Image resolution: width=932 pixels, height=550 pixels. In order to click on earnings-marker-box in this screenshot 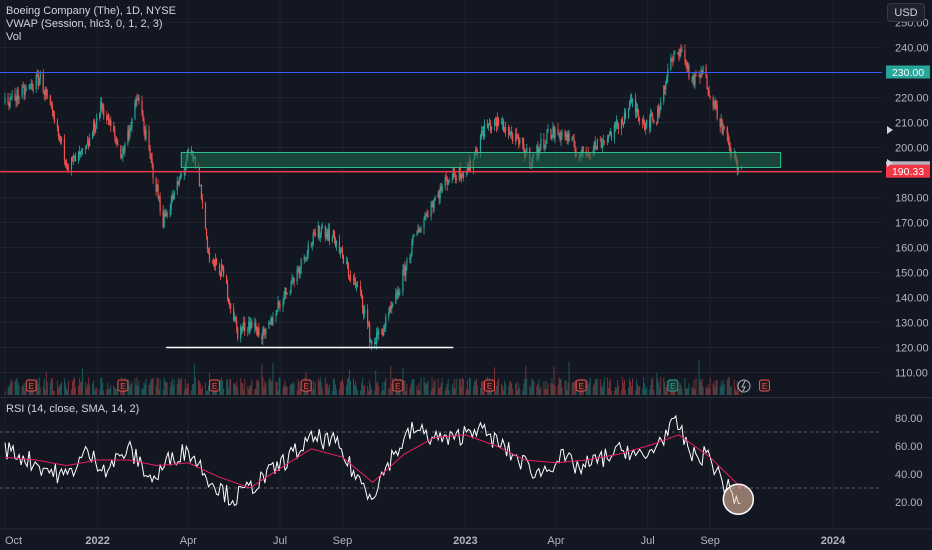, I will do `click(765, 385)`.